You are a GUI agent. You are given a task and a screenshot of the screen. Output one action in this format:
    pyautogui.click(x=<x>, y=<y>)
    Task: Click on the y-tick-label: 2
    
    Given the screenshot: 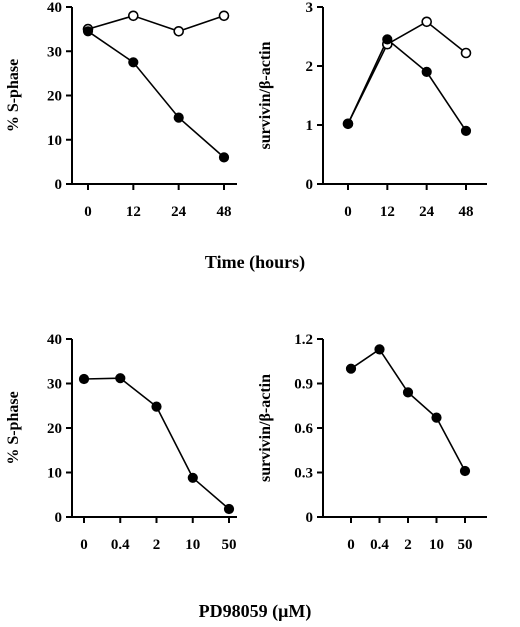 What is the action you would take?
    pyautogui.click(x=310, y=67)
    